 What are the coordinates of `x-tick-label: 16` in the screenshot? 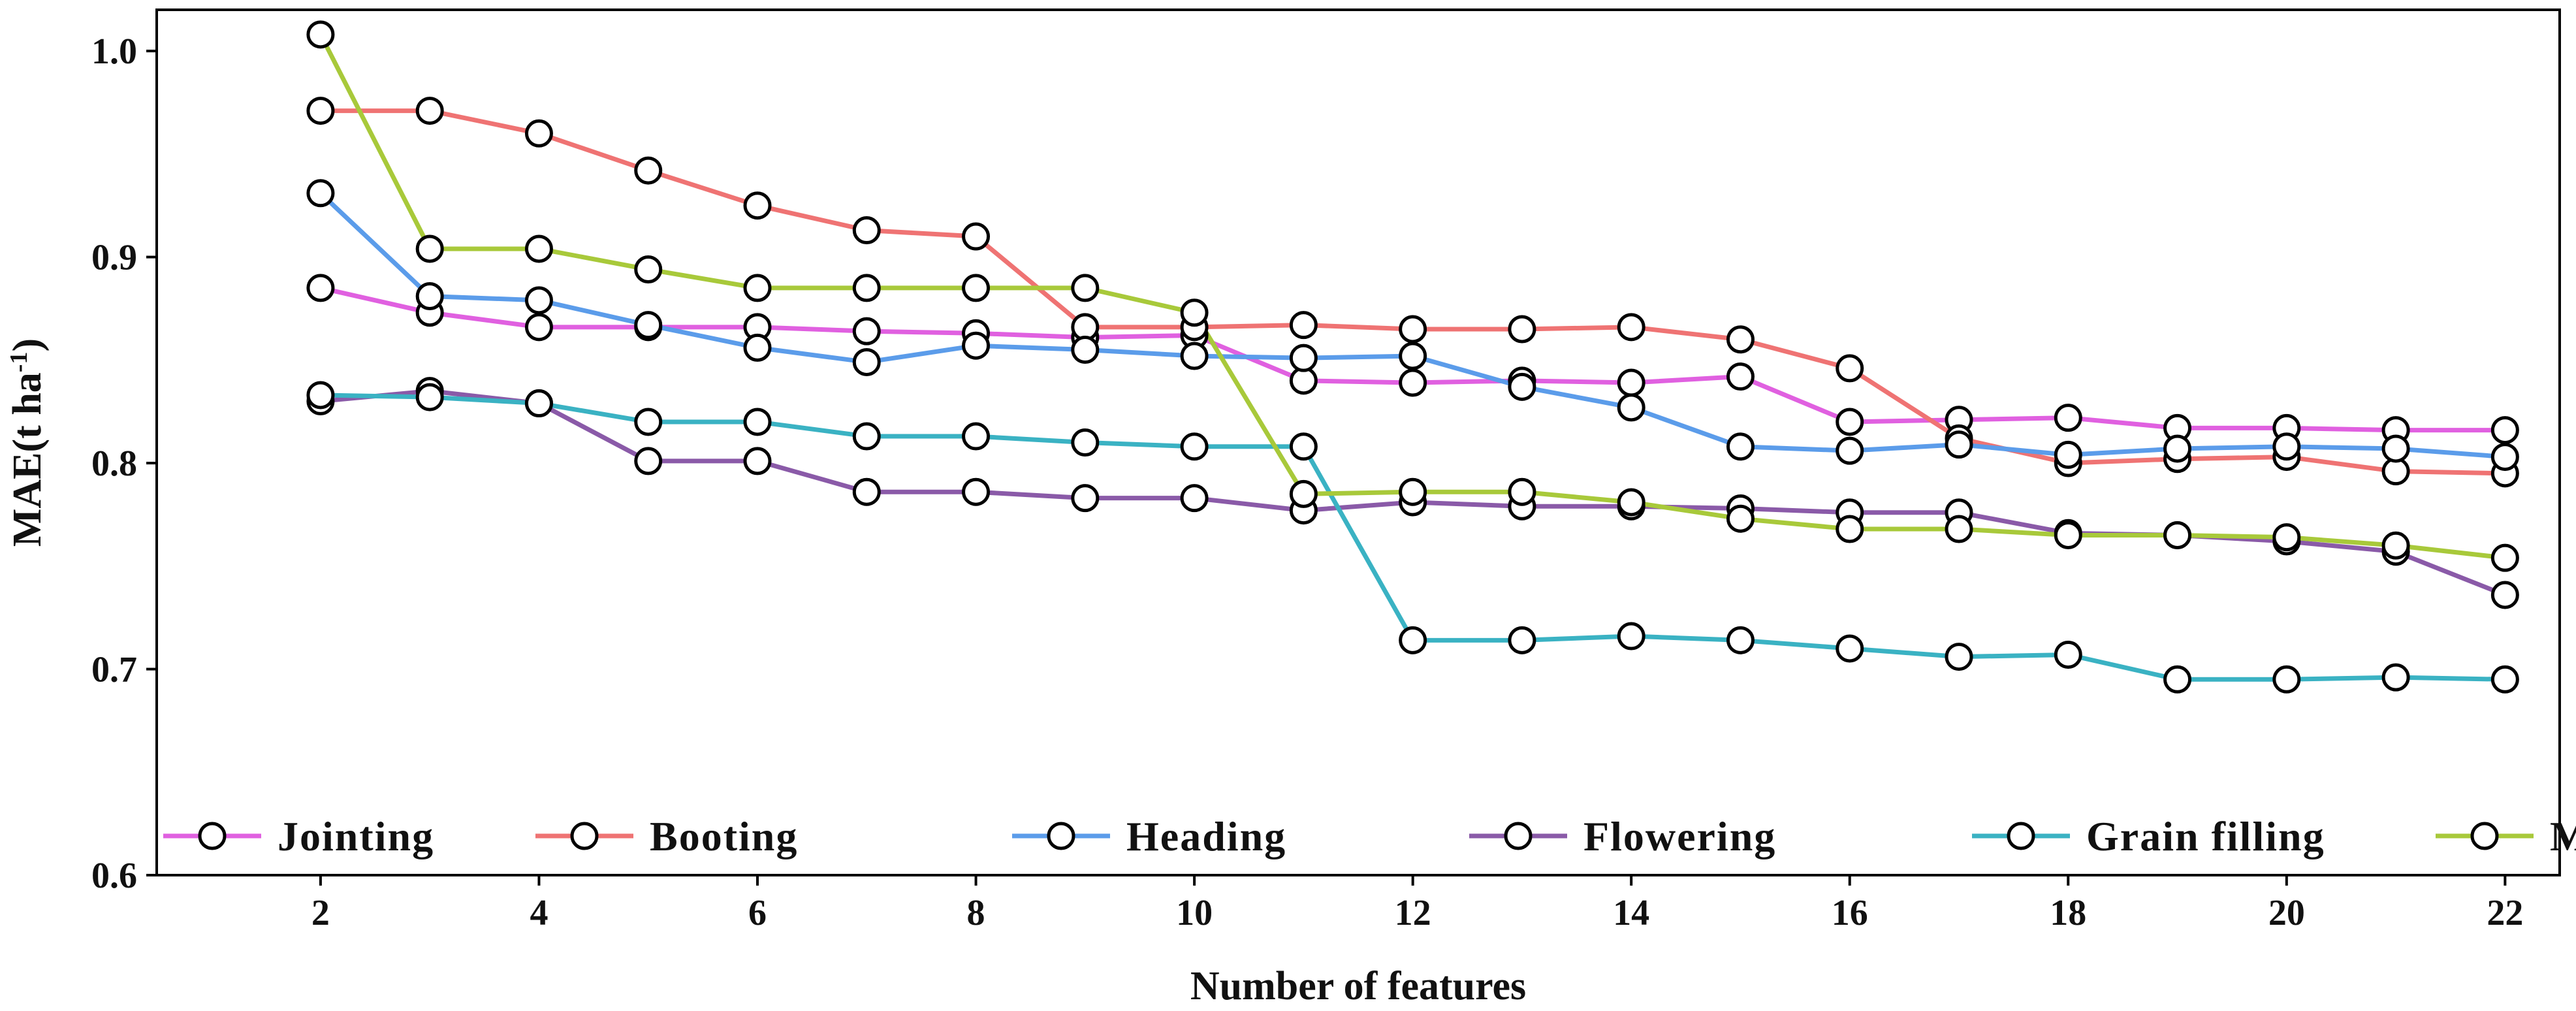 It's located at (1850, 913).